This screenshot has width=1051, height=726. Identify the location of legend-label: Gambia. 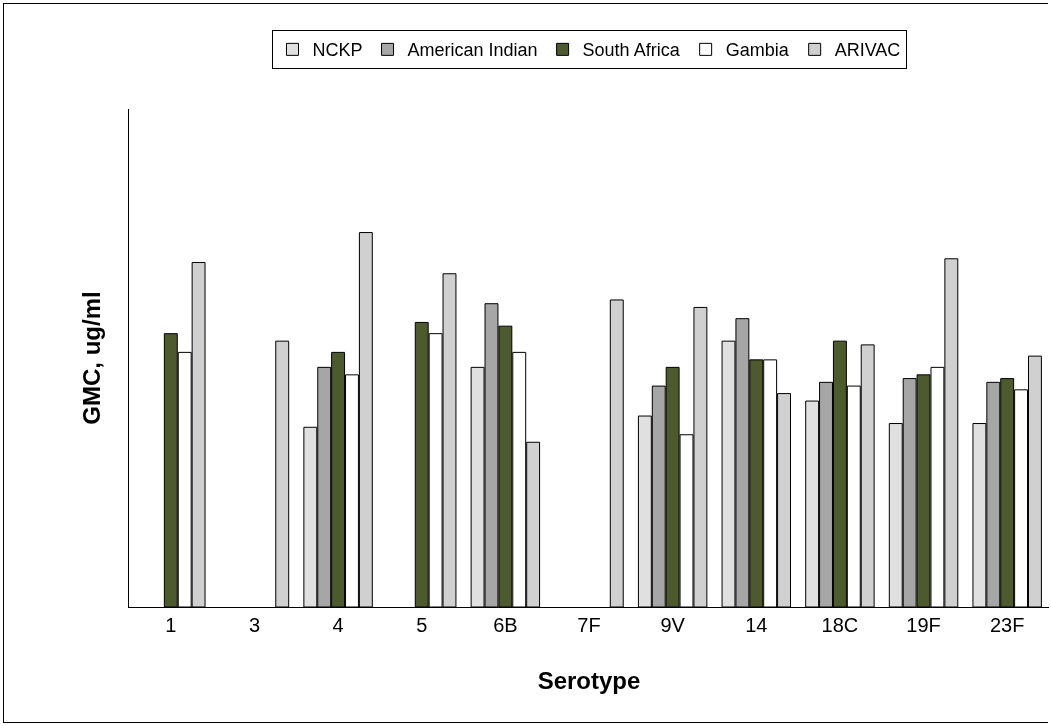
(757, 50).